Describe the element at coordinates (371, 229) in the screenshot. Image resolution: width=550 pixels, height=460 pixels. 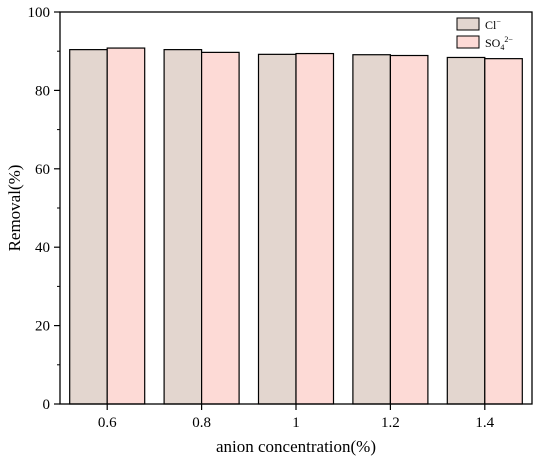
I see `bar-cl-1.2` at that location.